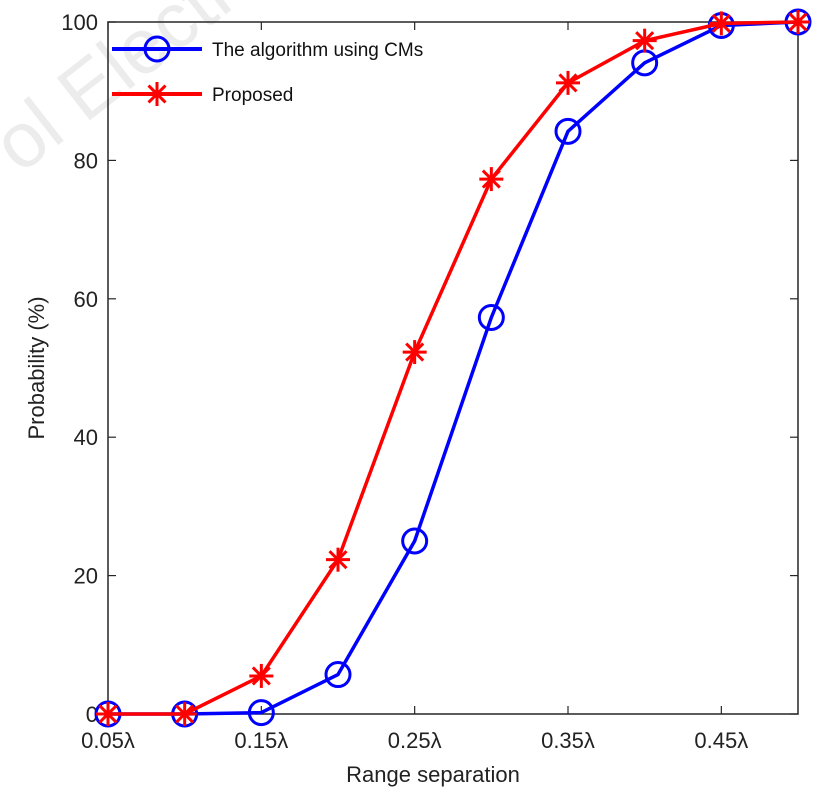 The height and width of the screenshot is (789, 823). What do you see at coordinates (202, 94) in the screenshot?
I see `legend-item: Proposed` at bounding box center [202, 94].